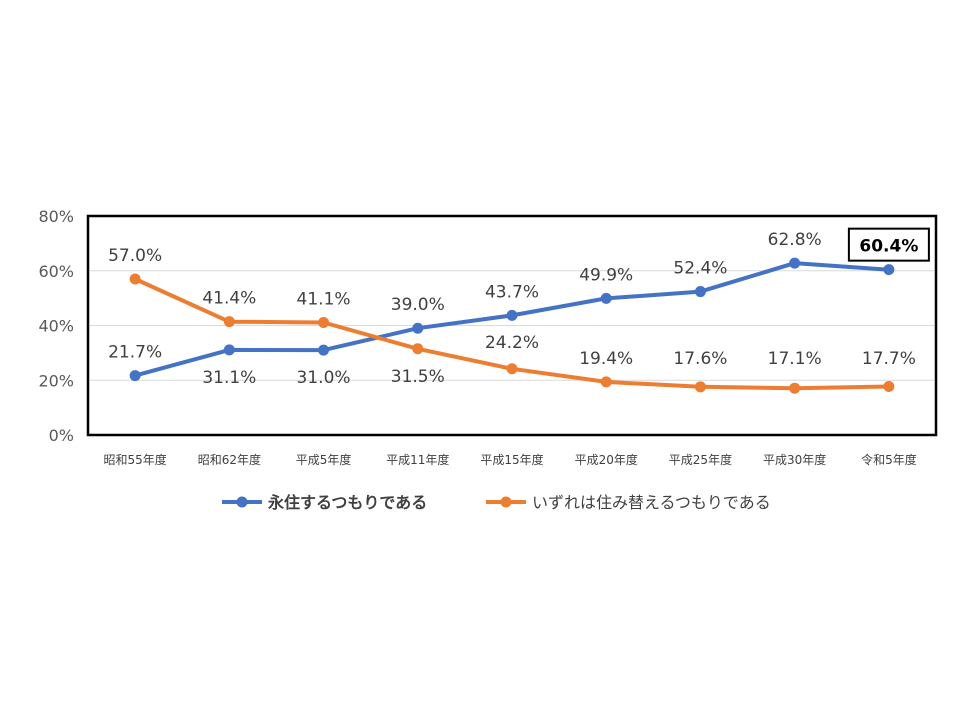  I want to click on data-label-series-2: 31.5%, so click(418, 377).